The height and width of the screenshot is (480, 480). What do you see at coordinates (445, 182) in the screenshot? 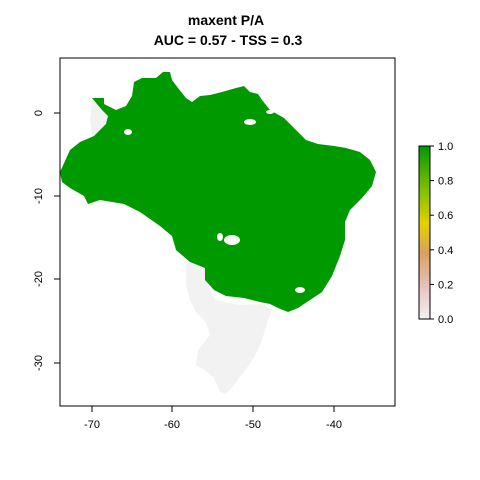
I see `legend-label: 0.8` at bounding box center [445, 182].